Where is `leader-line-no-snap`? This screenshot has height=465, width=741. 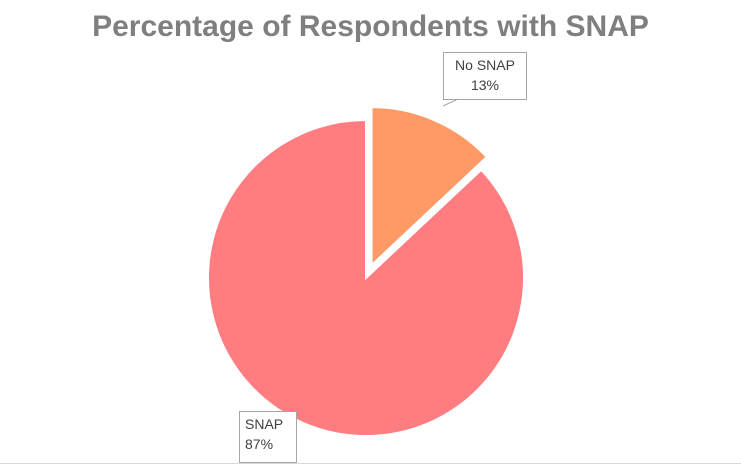
leader-line-no-snap is located at coordinates (450, 102).